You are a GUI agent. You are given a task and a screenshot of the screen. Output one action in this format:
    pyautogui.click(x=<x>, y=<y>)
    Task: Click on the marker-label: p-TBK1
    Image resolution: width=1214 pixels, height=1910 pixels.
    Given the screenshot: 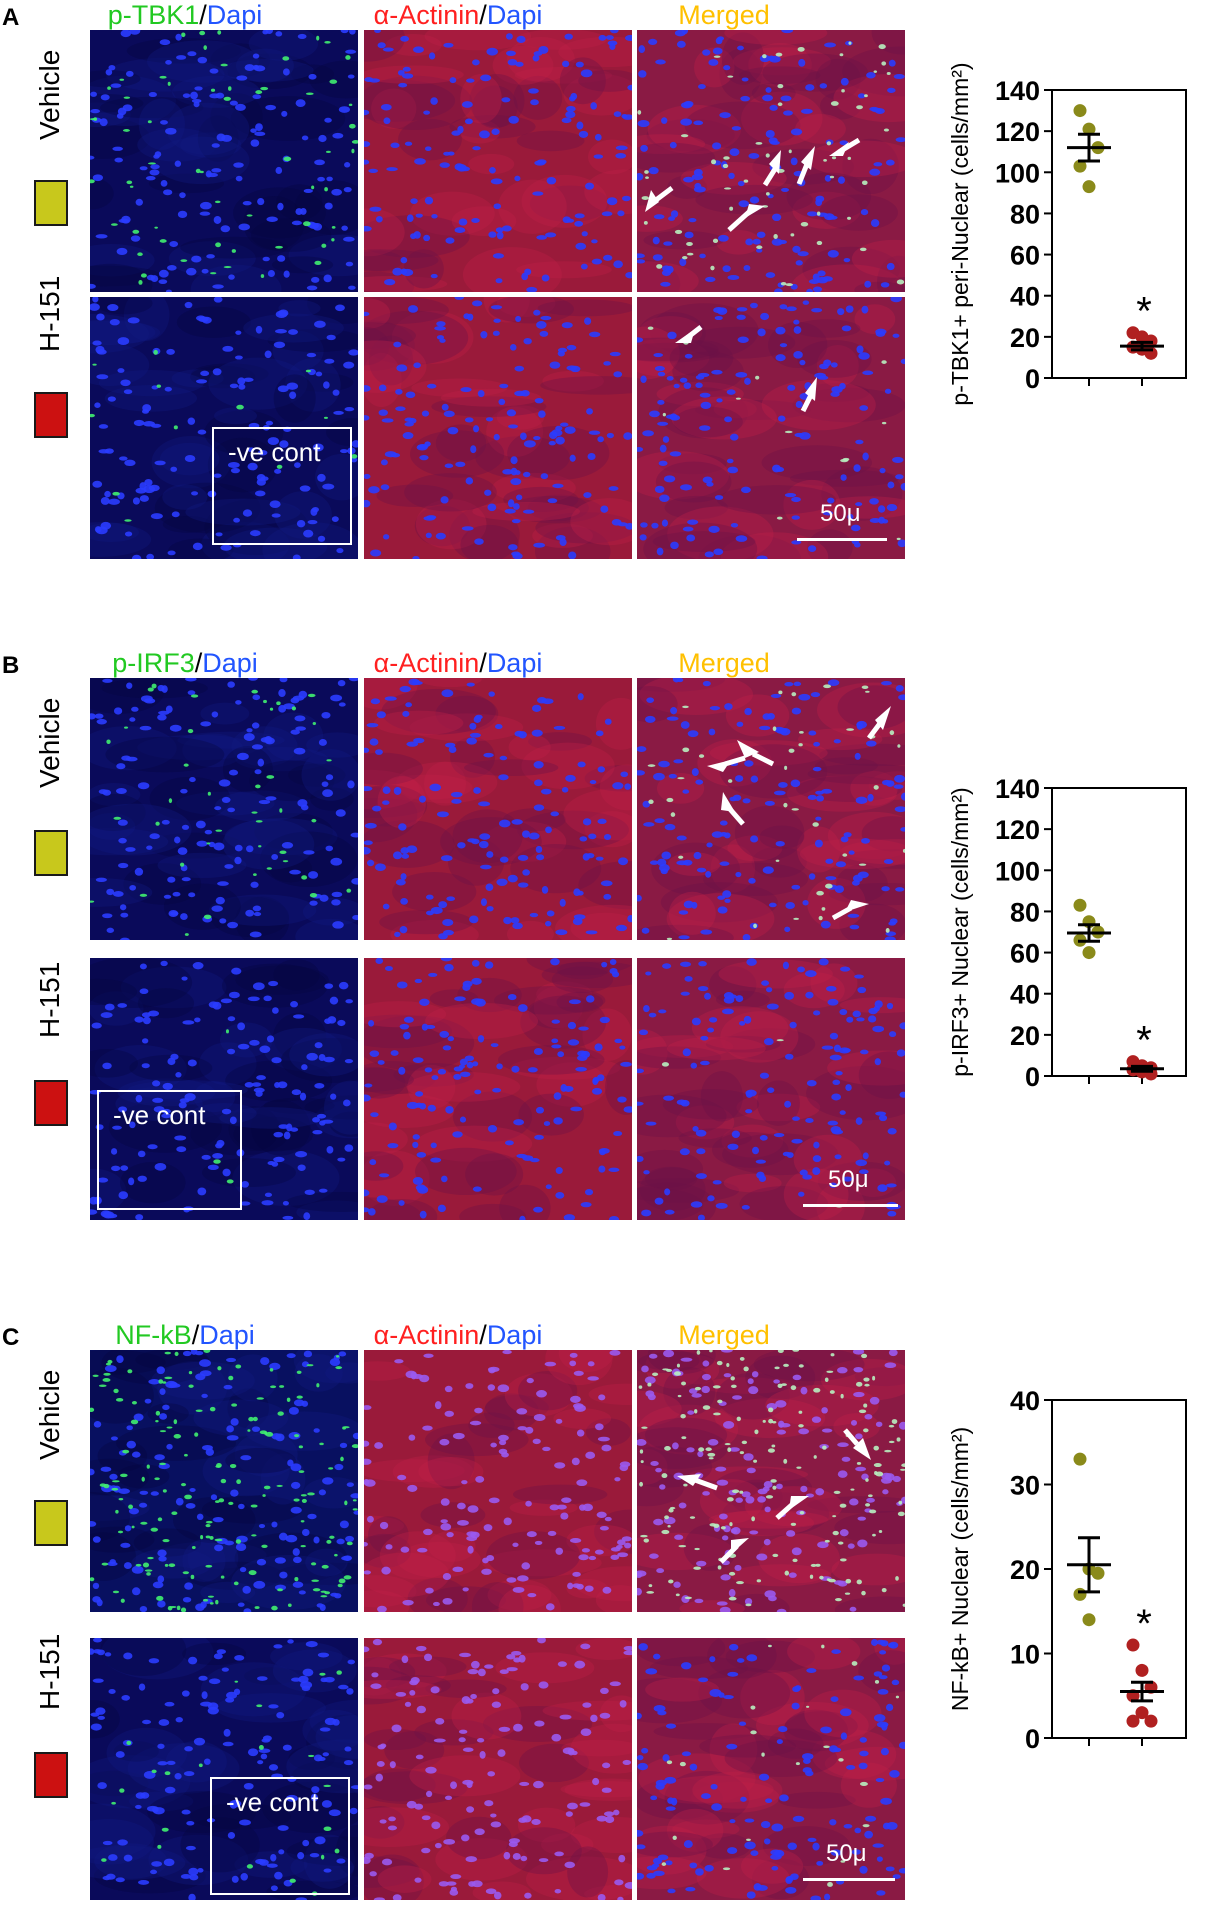 What is the action you would take?
    pyautogui.click(x=153, y=15)
    